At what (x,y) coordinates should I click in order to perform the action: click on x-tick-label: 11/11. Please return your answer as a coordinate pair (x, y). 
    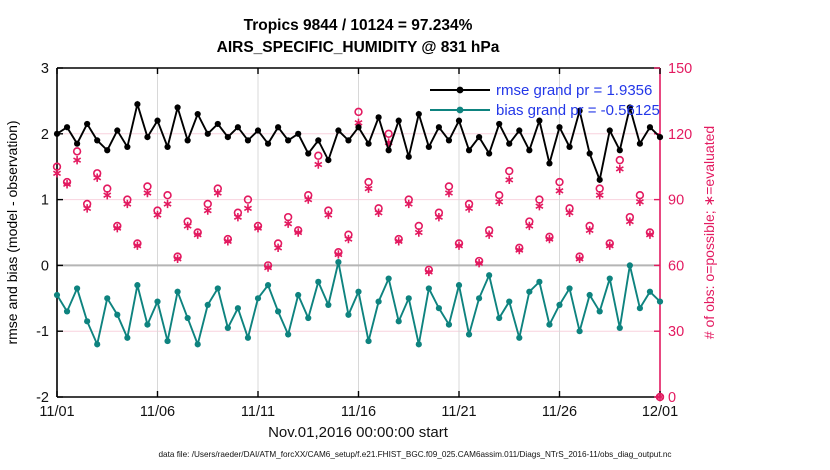
    Looking at the image, I should click on (258, 412).